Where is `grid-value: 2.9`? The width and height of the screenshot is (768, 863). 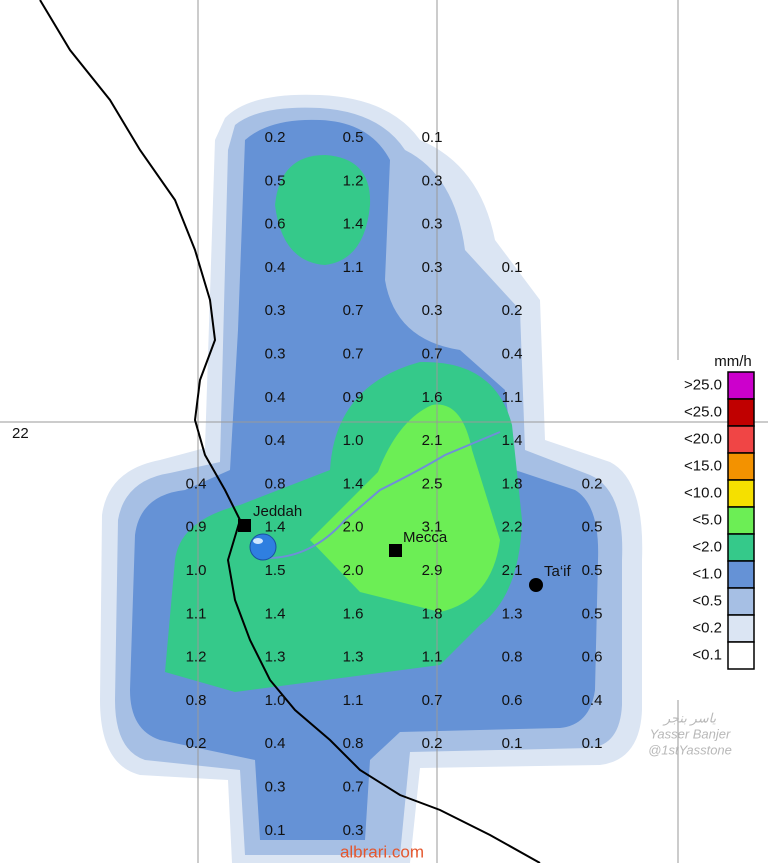 grid-value: 2.9 is located at coordinates (432, 570).